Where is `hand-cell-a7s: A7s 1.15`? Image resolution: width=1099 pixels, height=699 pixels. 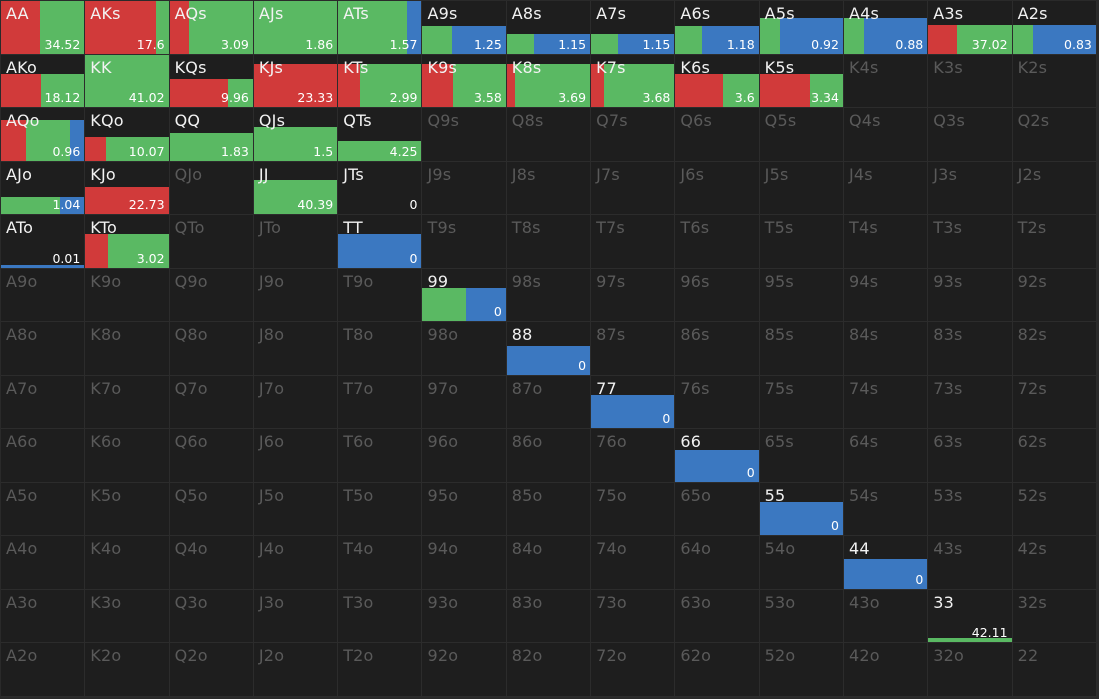 hand-cell-a7s: A7s 1.15 is located at coordinates (633, 28).